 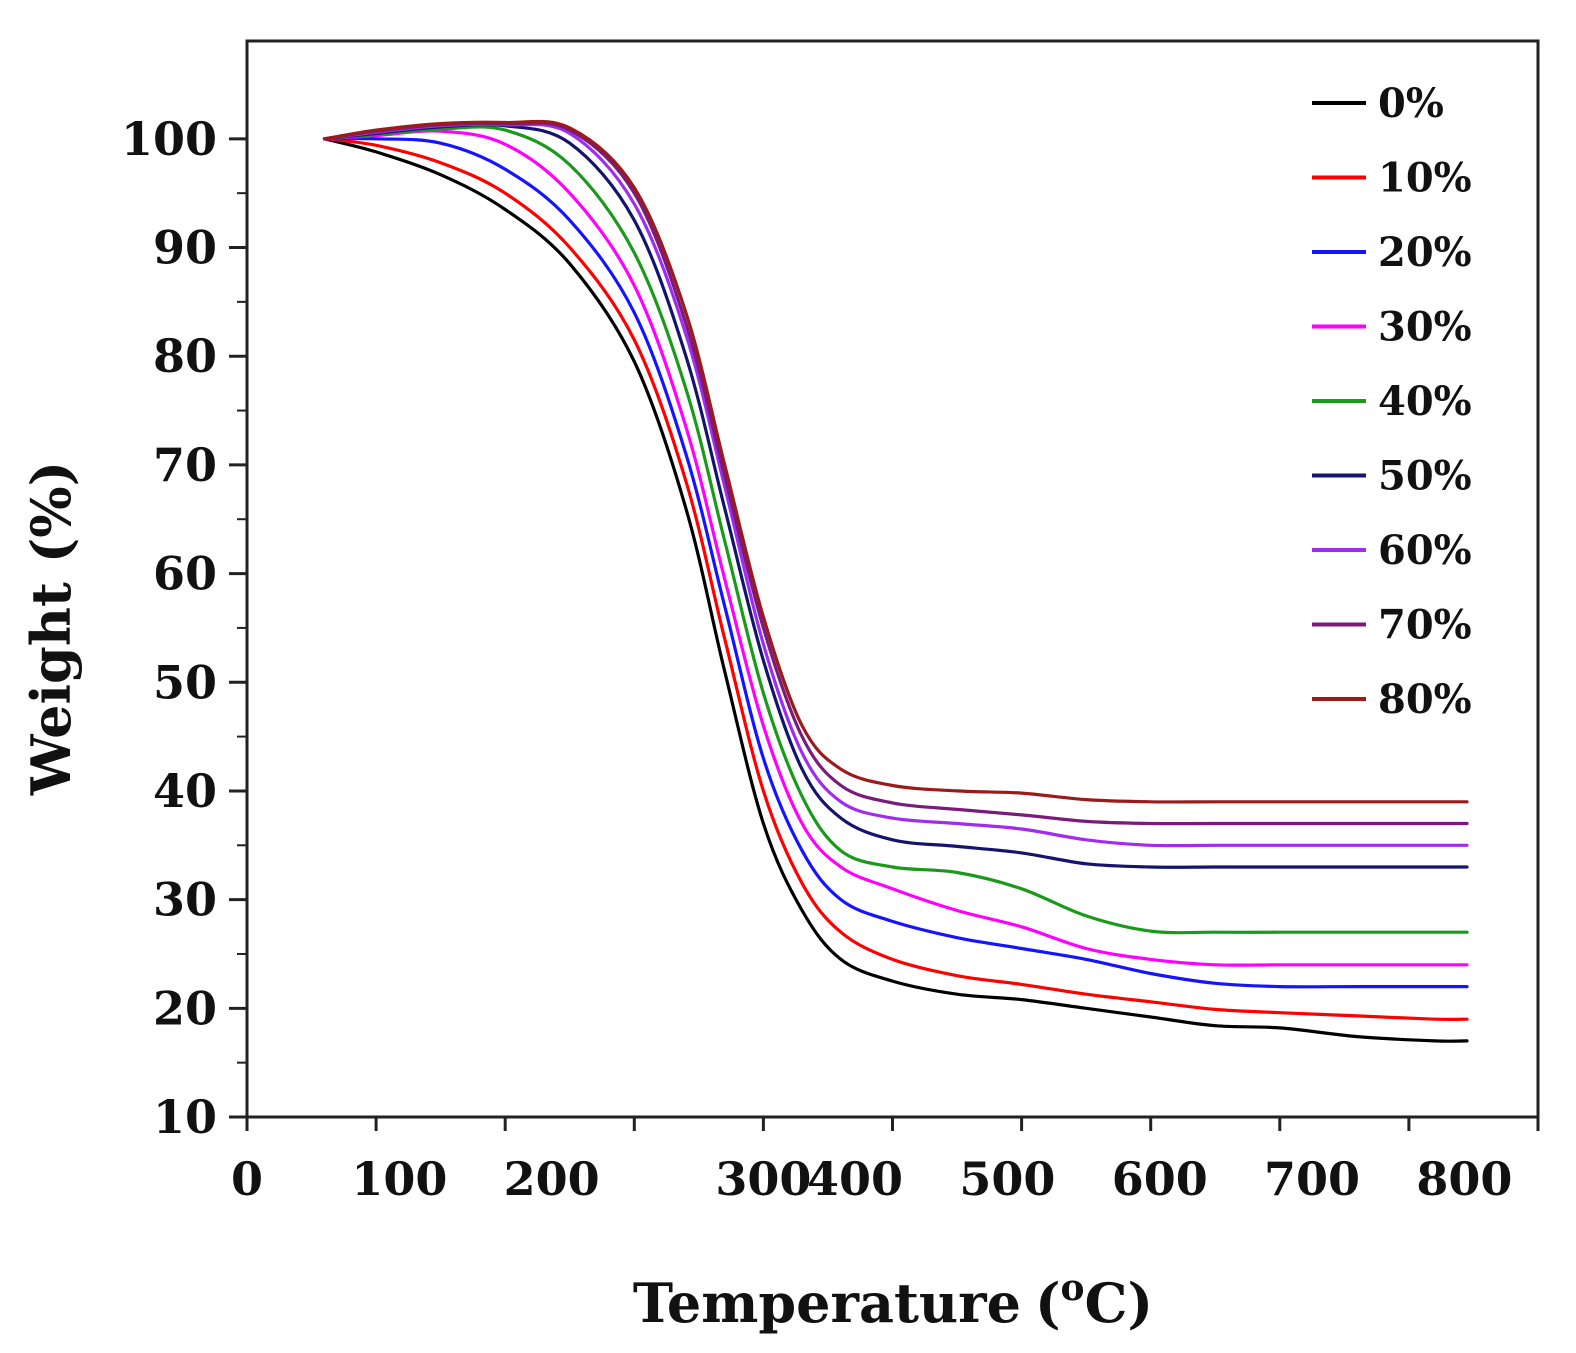 I want to click on x-tick-label: 400, so click(x=855, y=1179).